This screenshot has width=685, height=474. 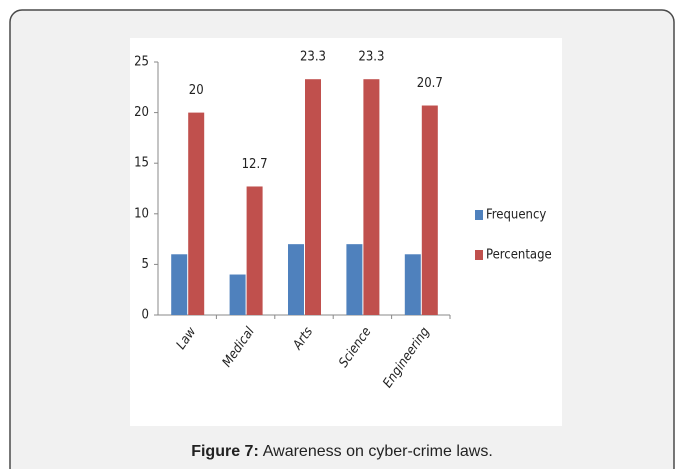 What do you see at coordinates (430, 83) in the screenshot?
I see `data-label: 20.7` at bounding box center [430, 83].